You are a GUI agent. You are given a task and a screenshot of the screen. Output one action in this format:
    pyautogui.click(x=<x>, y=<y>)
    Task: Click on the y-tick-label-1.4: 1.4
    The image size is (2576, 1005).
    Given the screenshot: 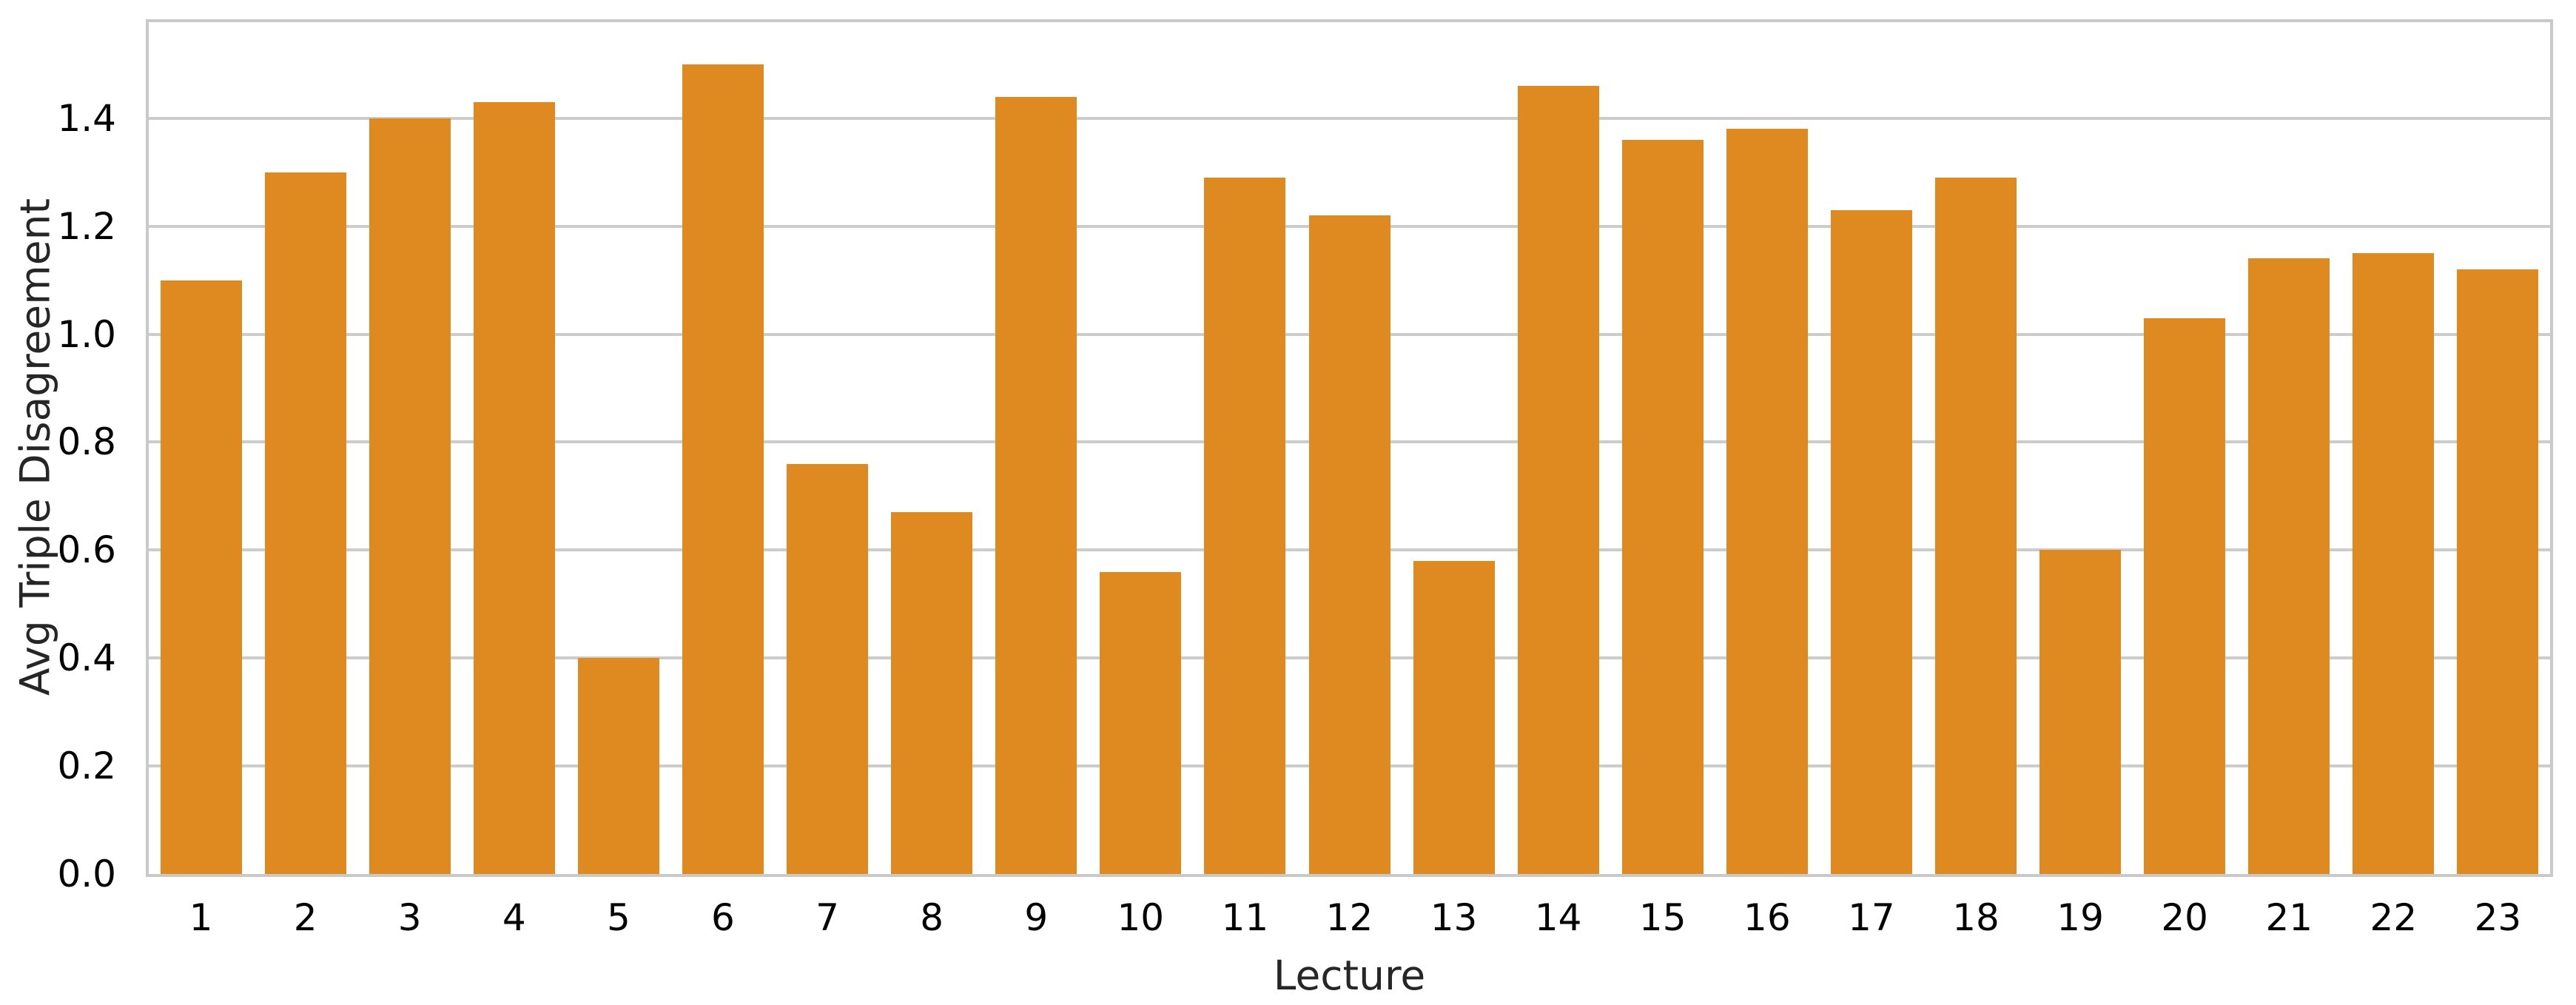 What is the action you would take?
    pyautogui.click(x=86, y=118)
    